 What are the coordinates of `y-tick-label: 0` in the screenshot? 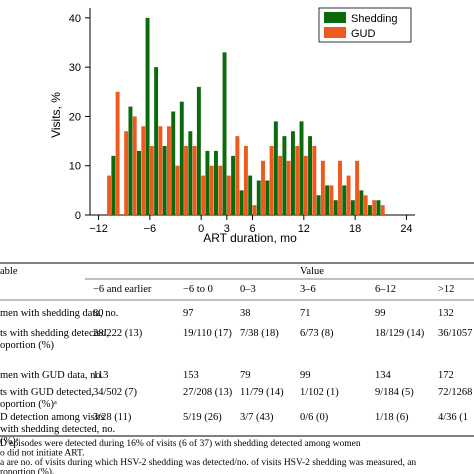 It's located at (78, 216).